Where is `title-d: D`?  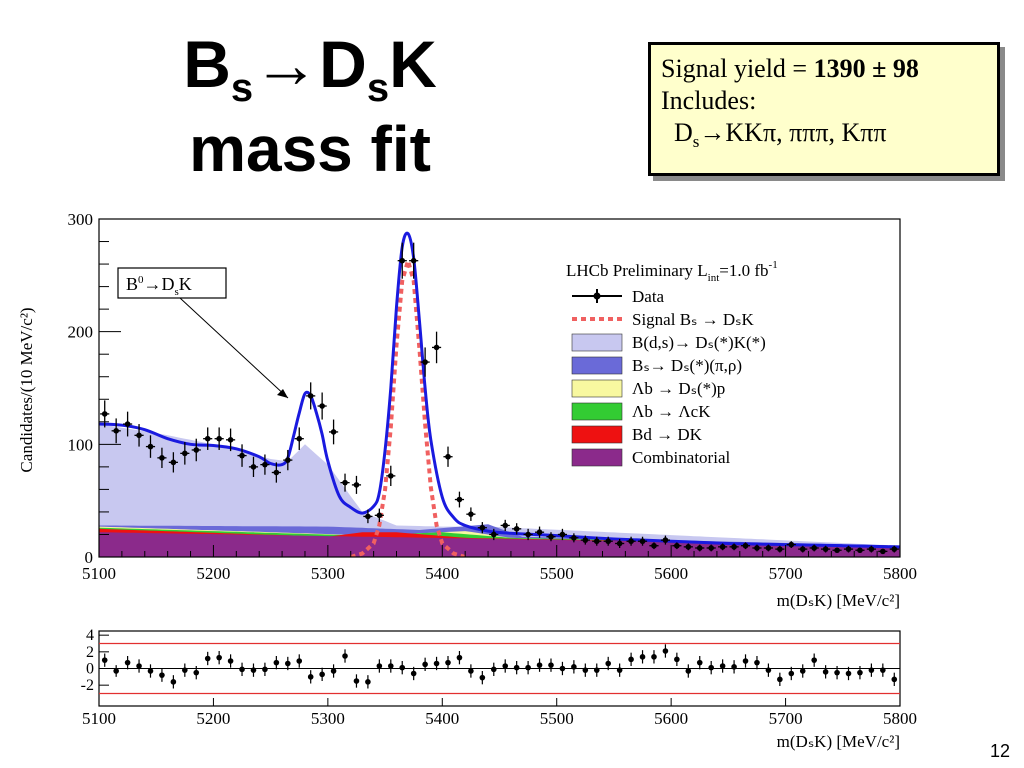 title-d: D is located at coordinates (343, 64).